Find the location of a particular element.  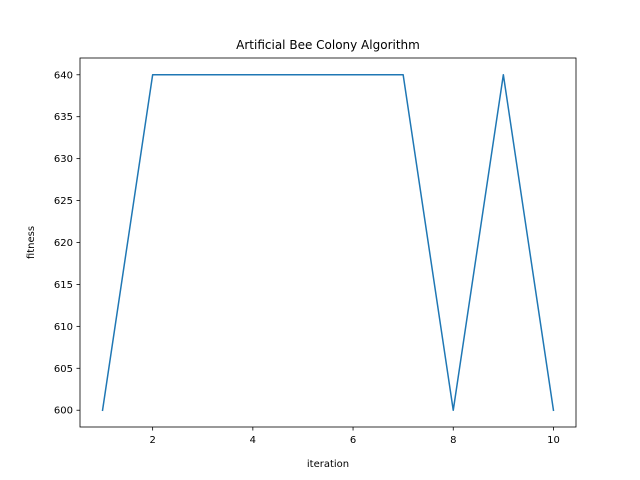

x-tick-label: 6 is located at coordinates (353, 440).